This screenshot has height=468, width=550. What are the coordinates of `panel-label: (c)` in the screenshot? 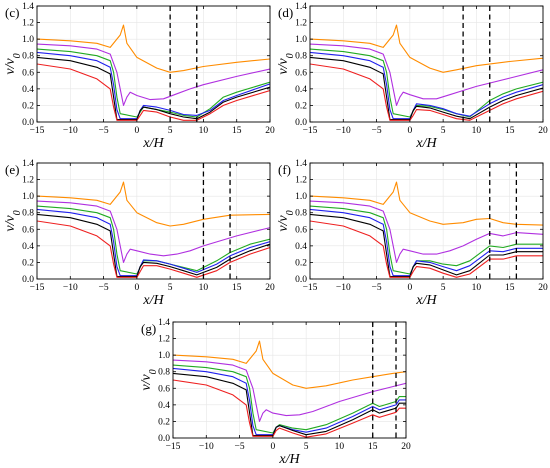 It's located at (12, 12).